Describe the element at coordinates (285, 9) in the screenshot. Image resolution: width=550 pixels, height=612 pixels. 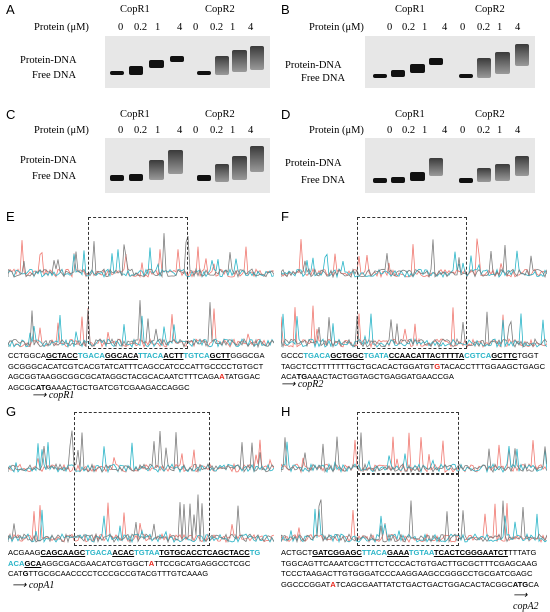
I see `panel-letter: B` at that location.